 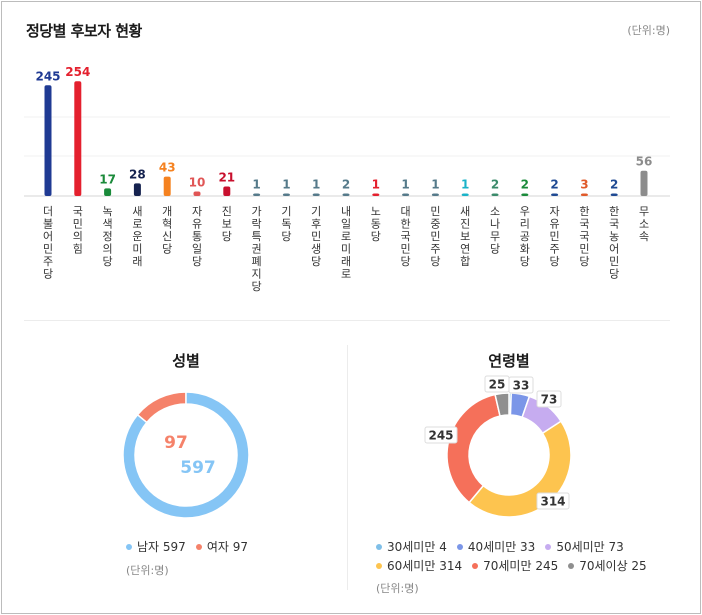 What do you see at coordinates (613, 566) in the screenshot?
I see `legend-label: 70세이상 25` at bounding box center [613, 566].